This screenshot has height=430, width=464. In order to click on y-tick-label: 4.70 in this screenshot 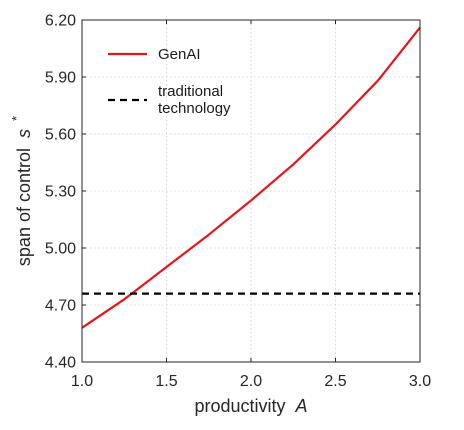, I will do `click(60, 306)`.